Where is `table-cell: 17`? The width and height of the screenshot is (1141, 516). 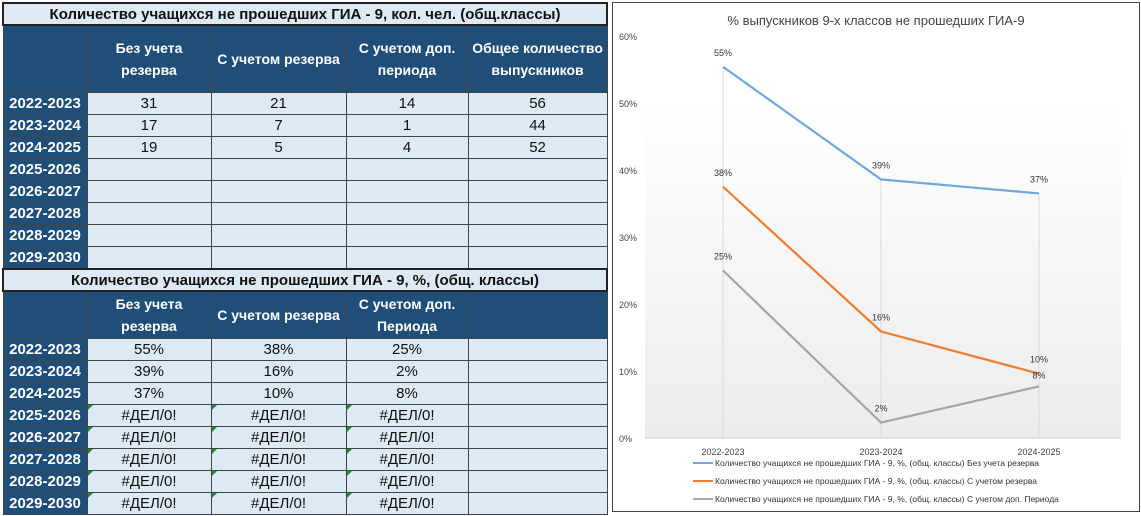 table-cell: 17 is located at coordinates (149, 125).